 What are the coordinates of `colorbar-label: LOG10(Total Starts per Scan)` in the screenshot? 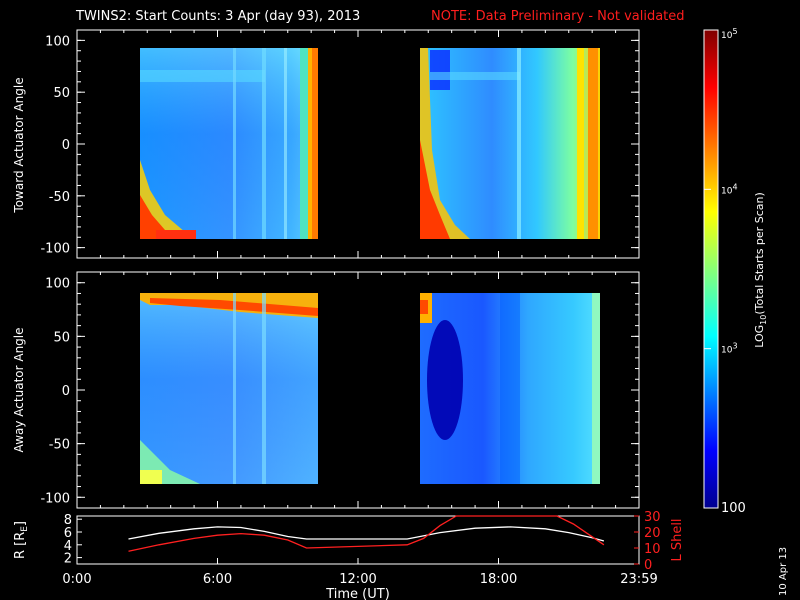 It's located at (760, 270).